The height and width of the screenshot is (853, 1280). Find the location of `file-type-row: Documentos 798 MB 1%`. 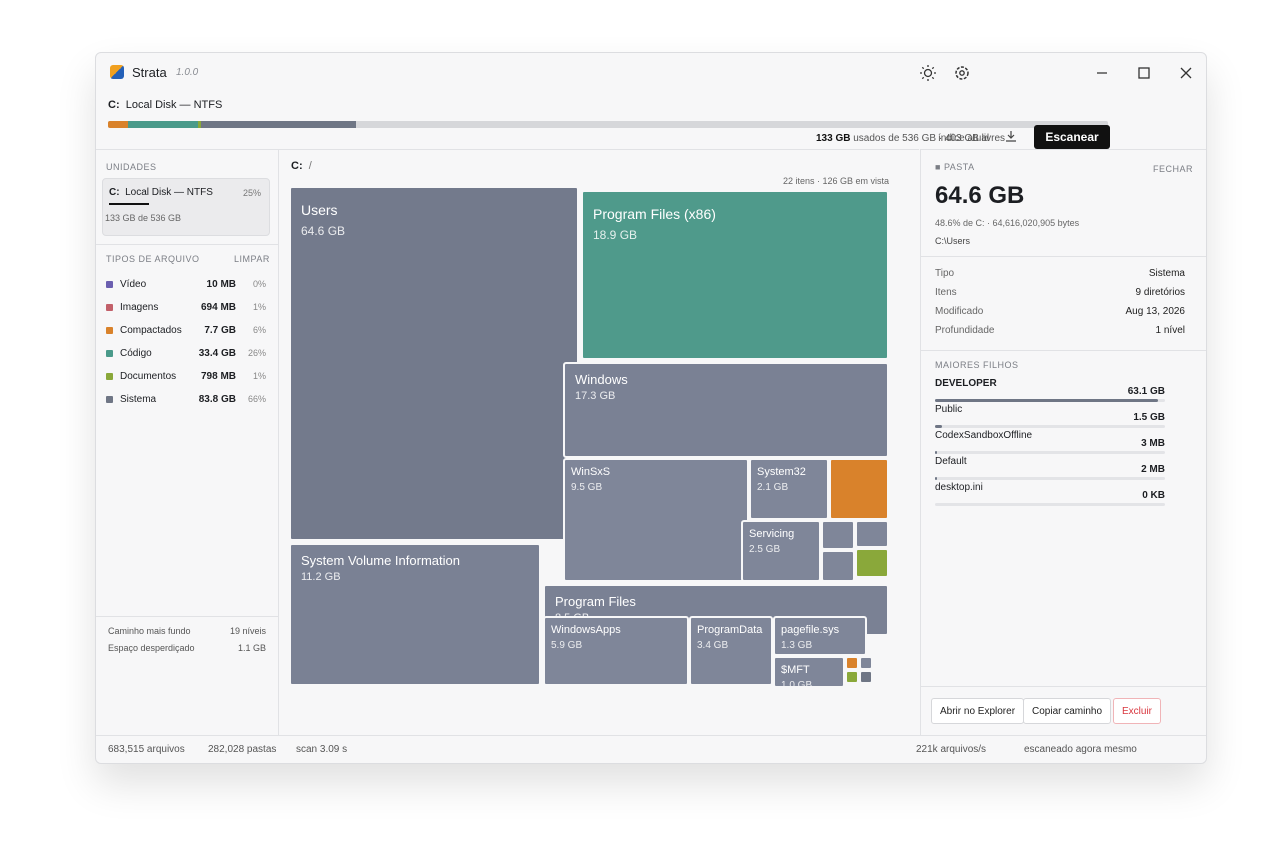

file-type-row: Documentos 798 MB 1% is located at coordinates (186, 379).